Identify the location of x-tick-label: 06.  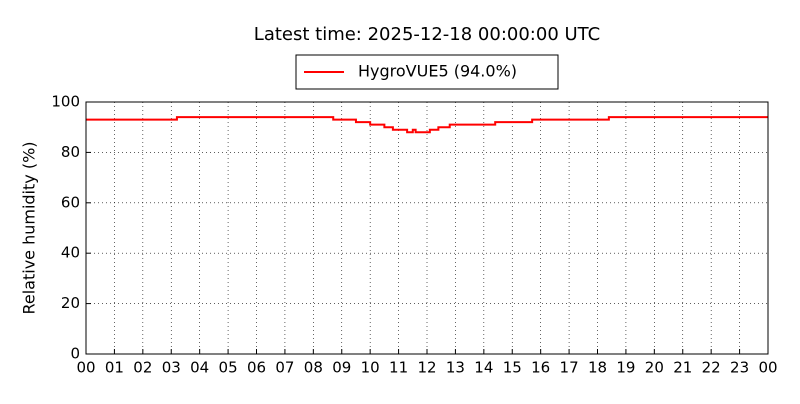
(256, 368).